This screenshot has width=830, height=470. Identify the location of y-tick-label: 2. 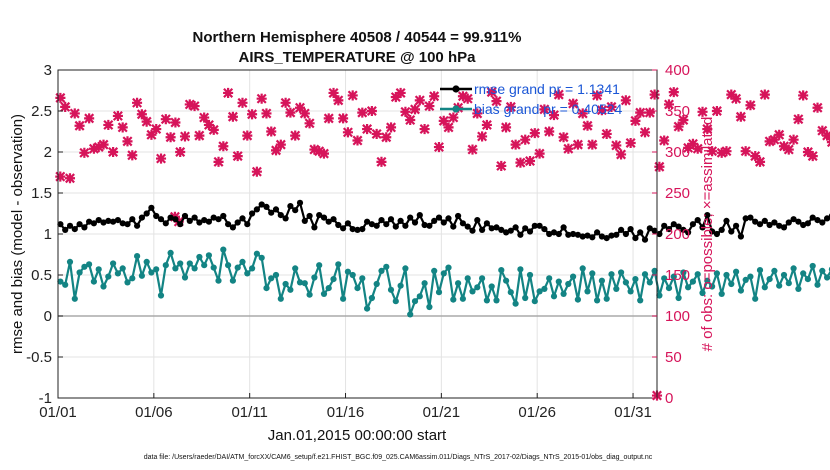
(48, 152).